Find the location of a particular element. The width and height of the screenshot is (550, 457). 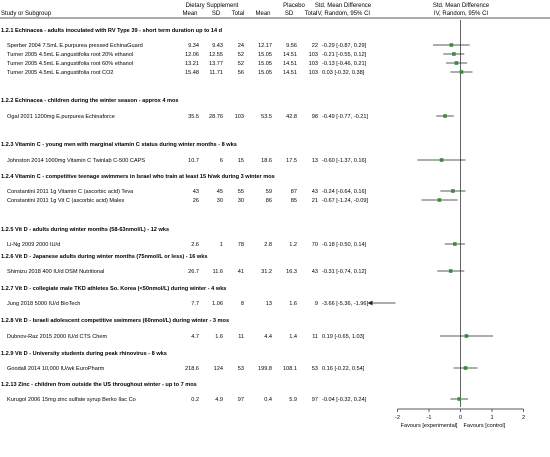

study-ci-text: -3.66 [-5.36, -1.96] is located at coordinates (345, 304).